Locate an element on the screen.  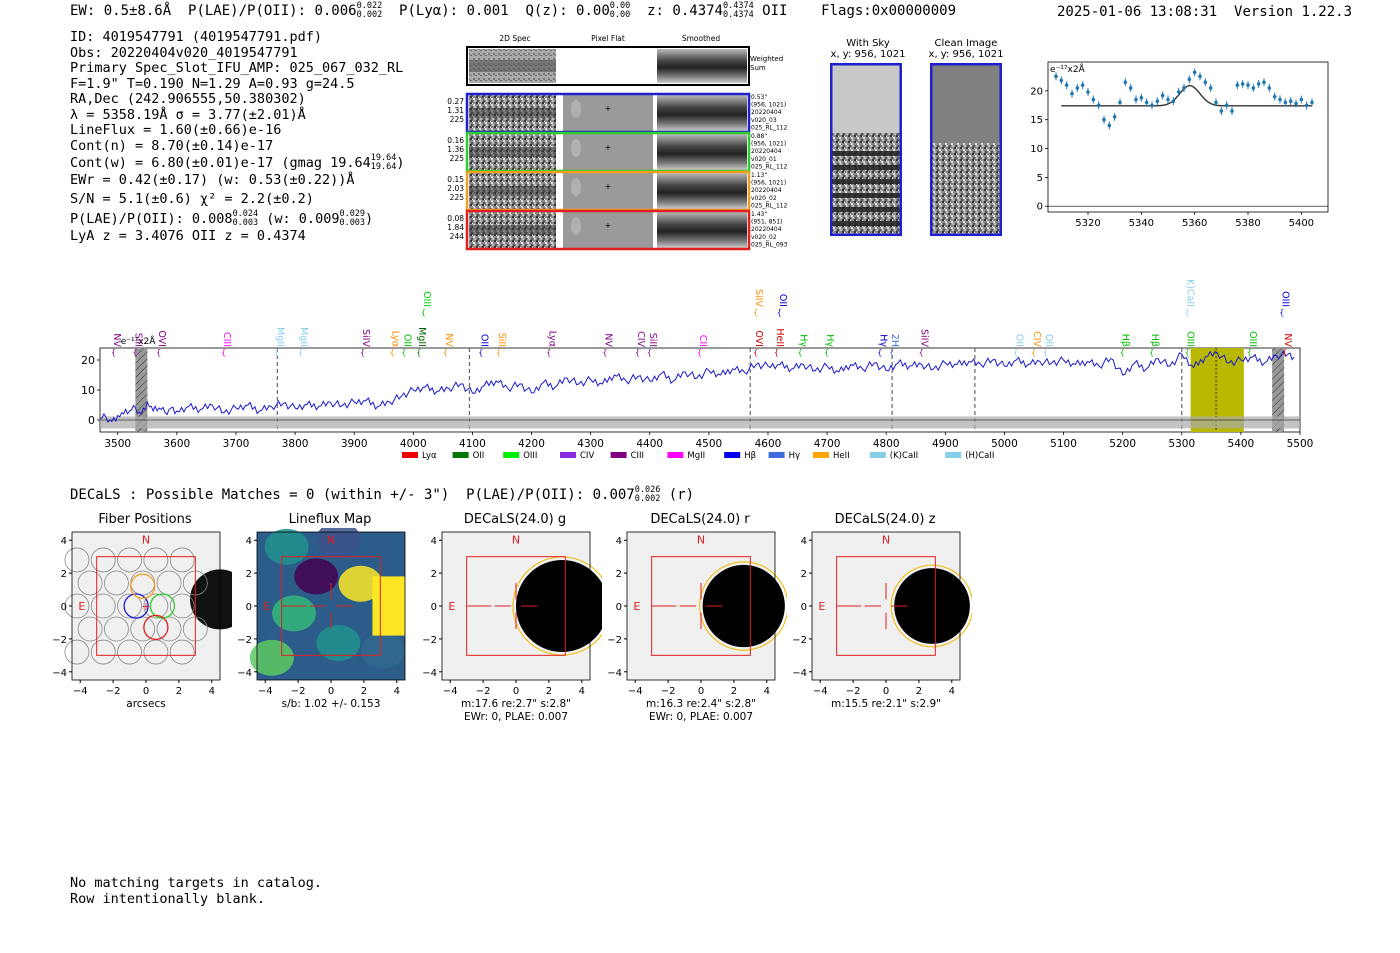
fit-ylabel: e⁻¹⁷x2Å is located at coordinates (1068, 69).